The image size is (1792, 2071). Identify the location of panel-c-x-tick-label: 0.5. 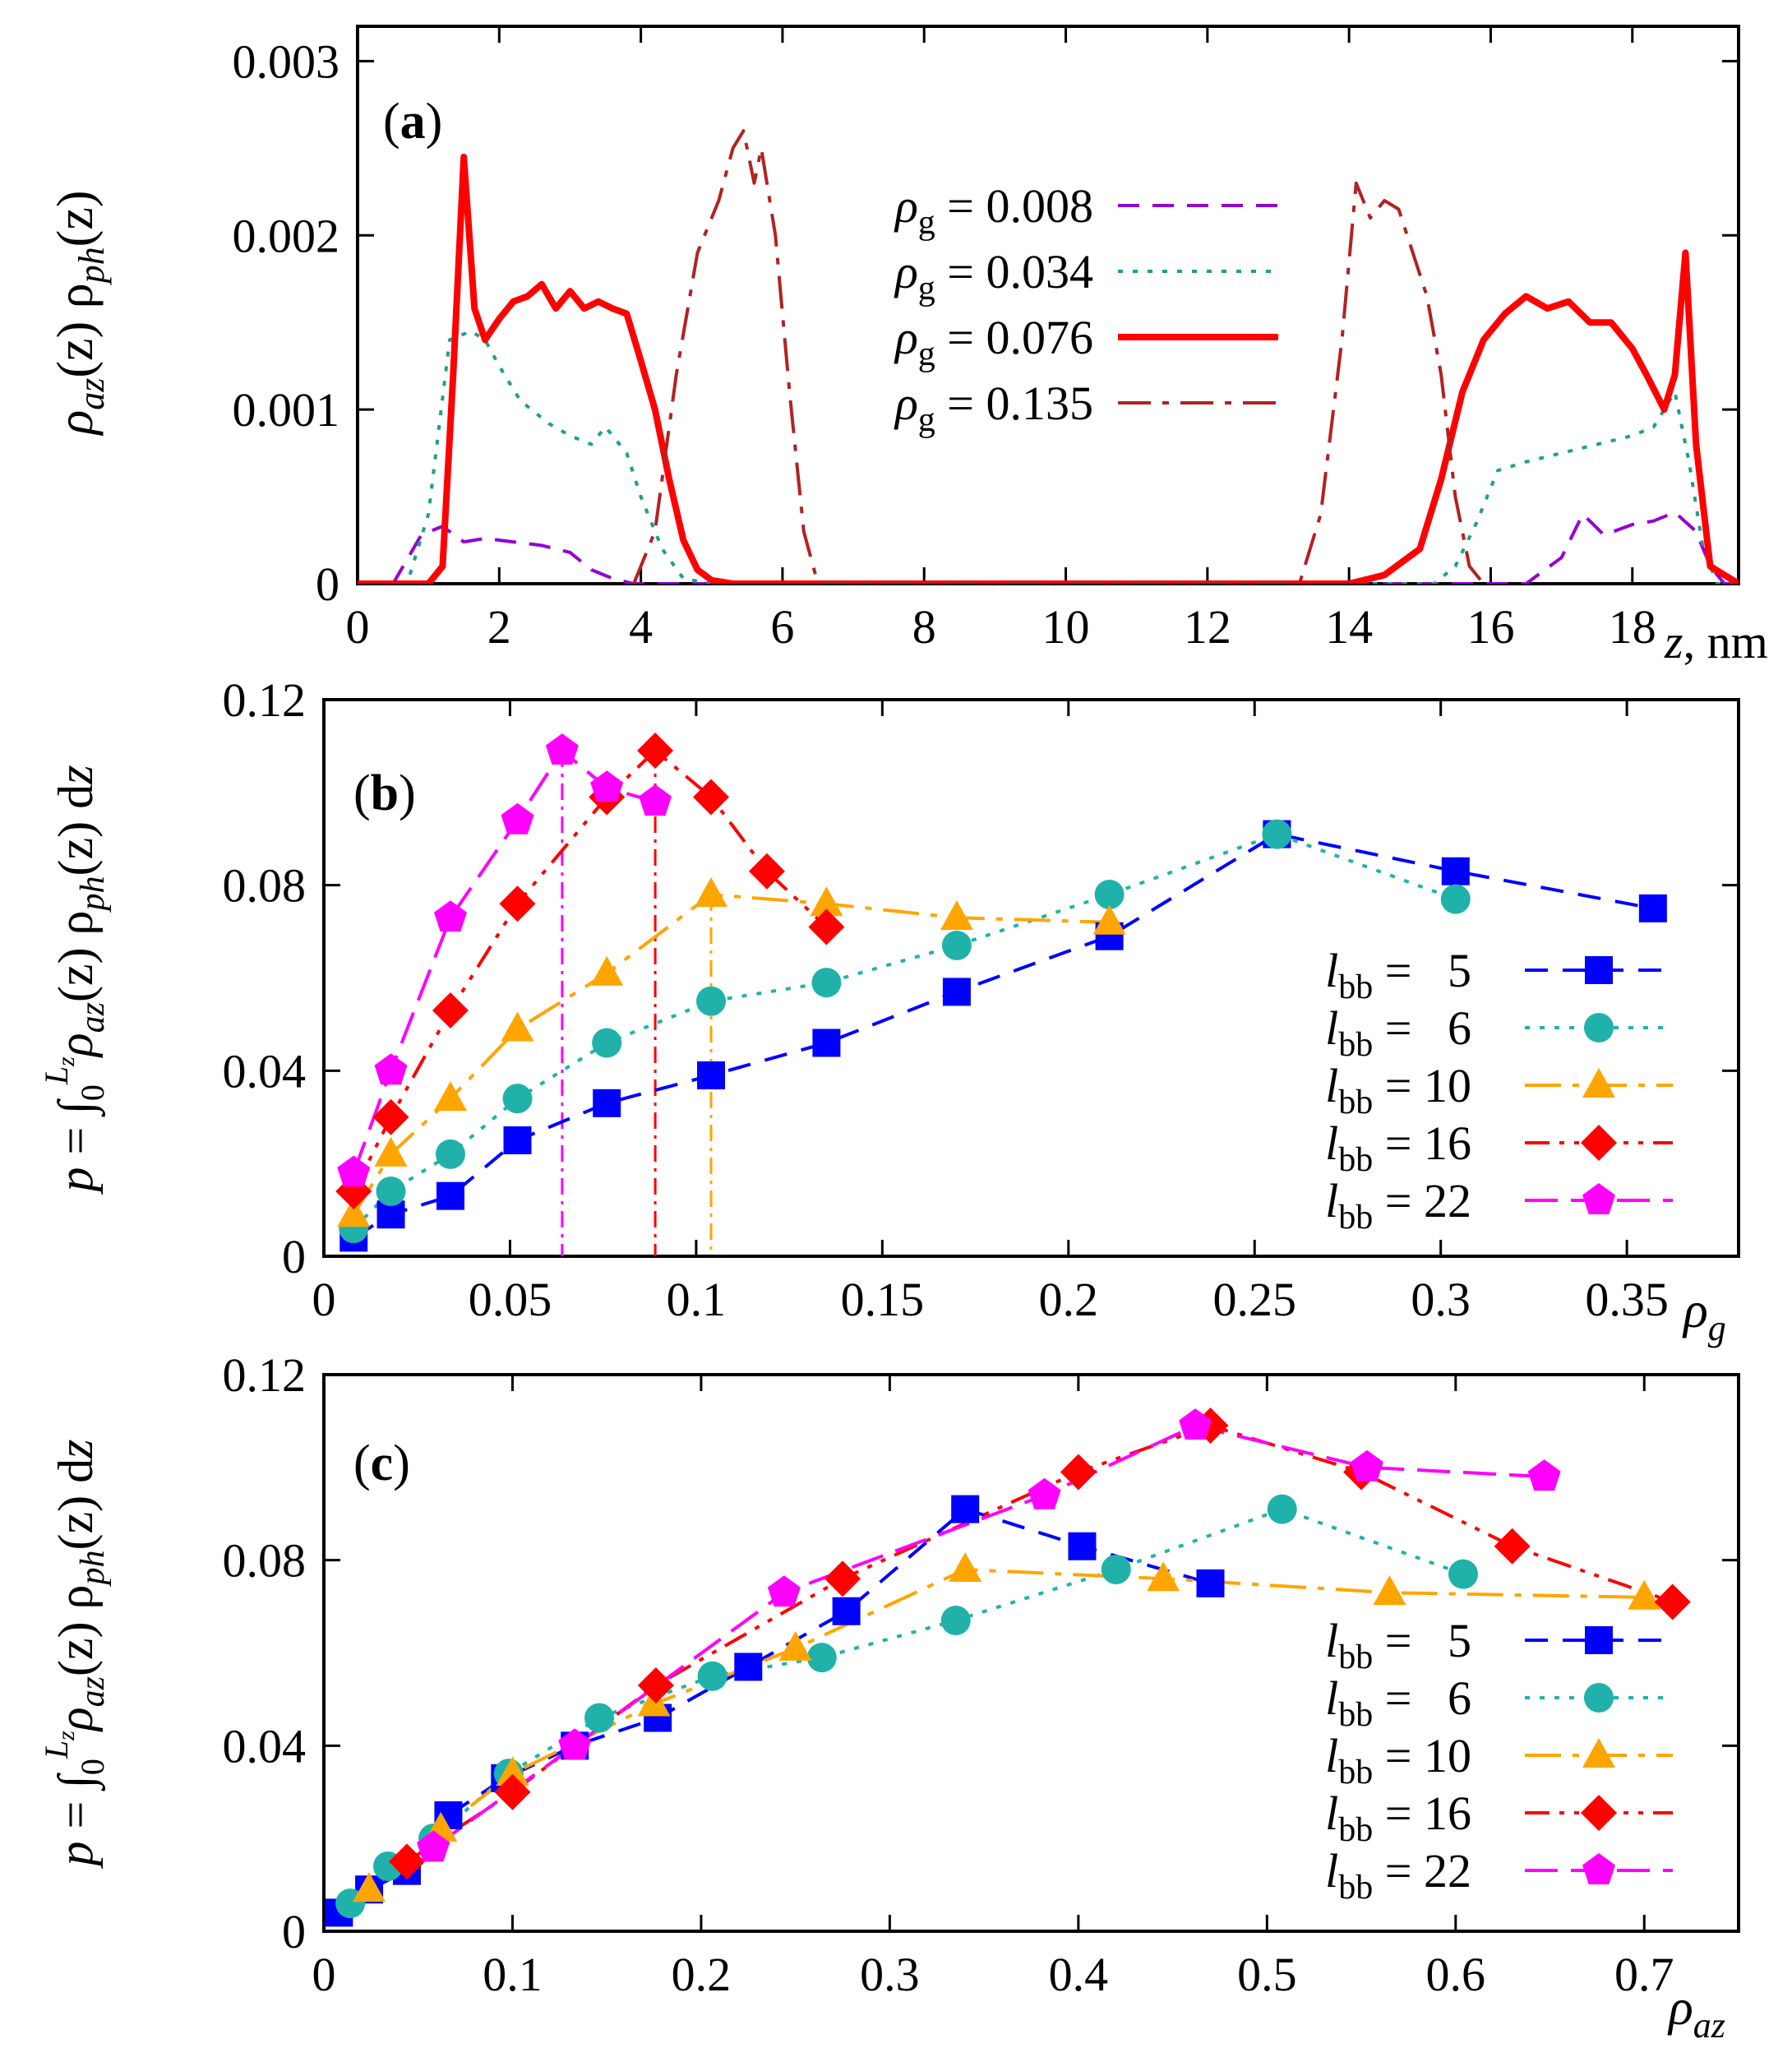
(1267, 1974).